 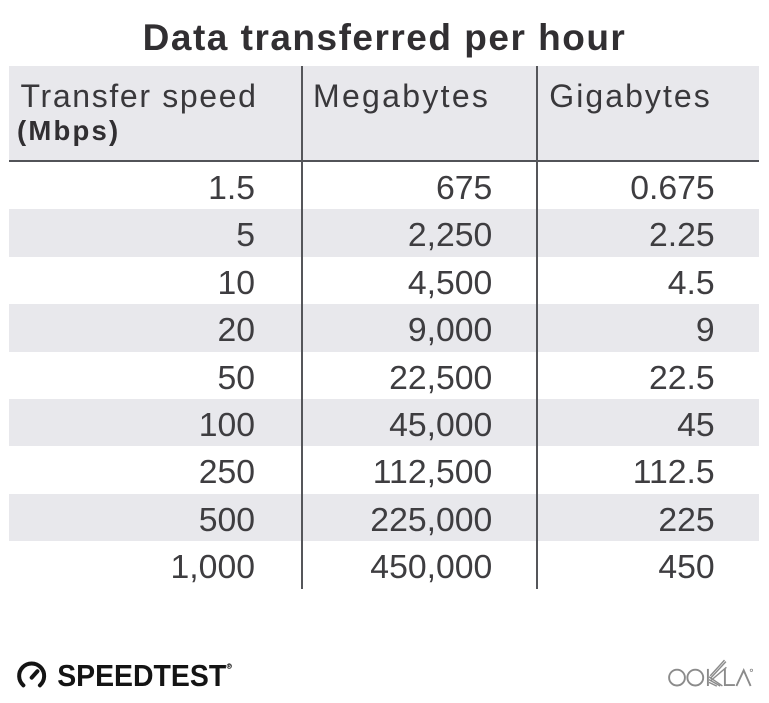 What do you see at coordinates (141, 676) in the screenshot?
I see `svg-text: SPEEDTEST` at bounding box center [141, 676].